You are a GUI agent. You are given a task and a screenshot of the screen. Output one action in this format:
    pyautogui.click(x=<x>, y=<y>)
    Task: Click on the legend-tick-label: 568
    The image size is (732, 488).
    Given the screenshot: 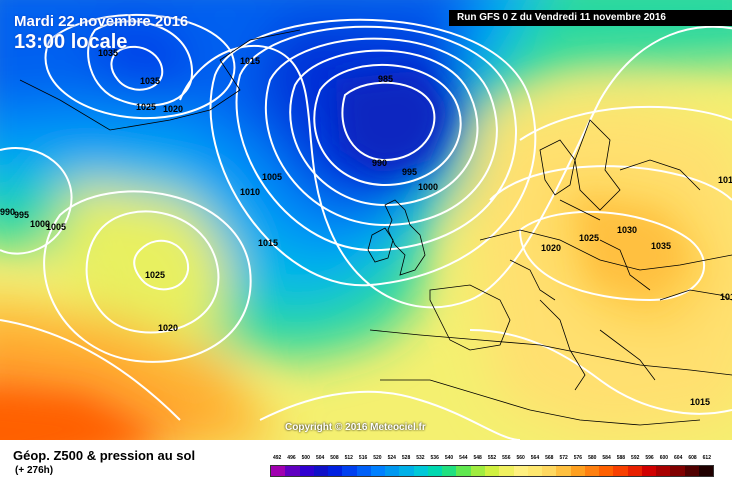 What is the action you would take?
    pyautogui.click(x=549, y=458)
    